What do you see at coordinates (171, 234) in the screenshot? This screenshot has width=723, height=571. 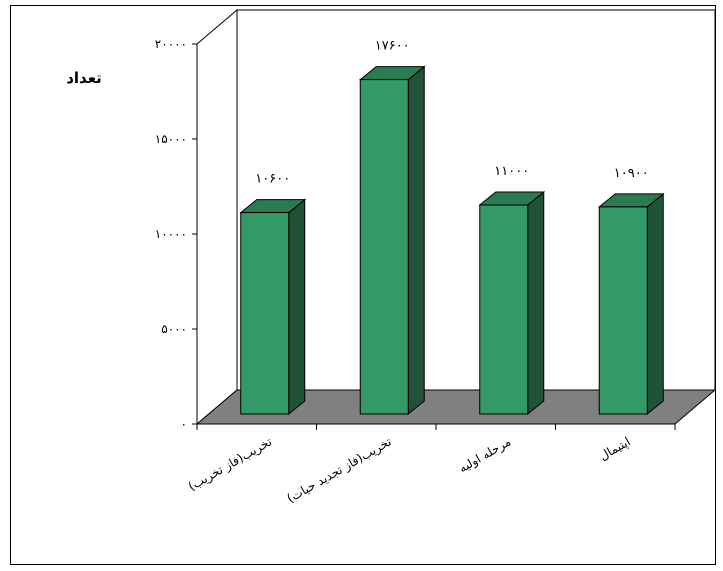 I see `y-tick-label: ۱۰۰۰۰` at bounding box center [171, 234].